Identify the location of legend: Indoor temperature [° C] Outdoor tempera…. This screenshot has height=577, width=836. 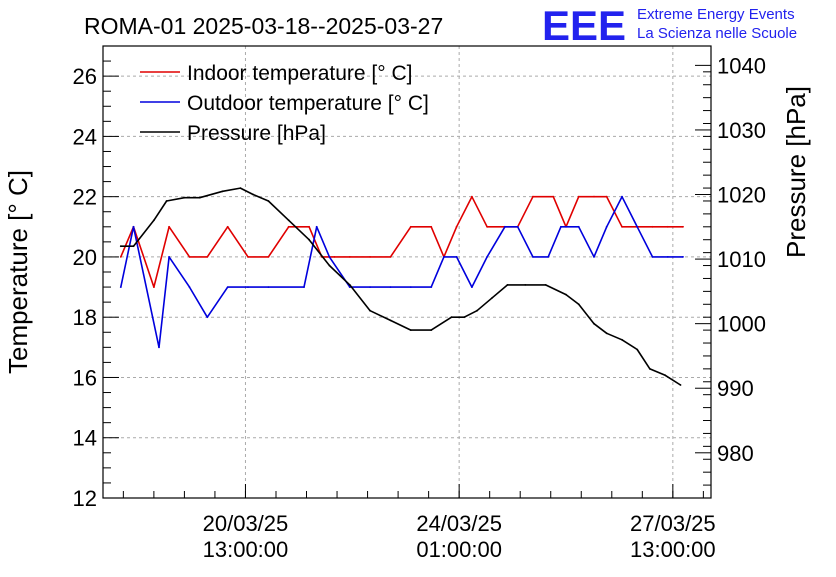
(284, 103).